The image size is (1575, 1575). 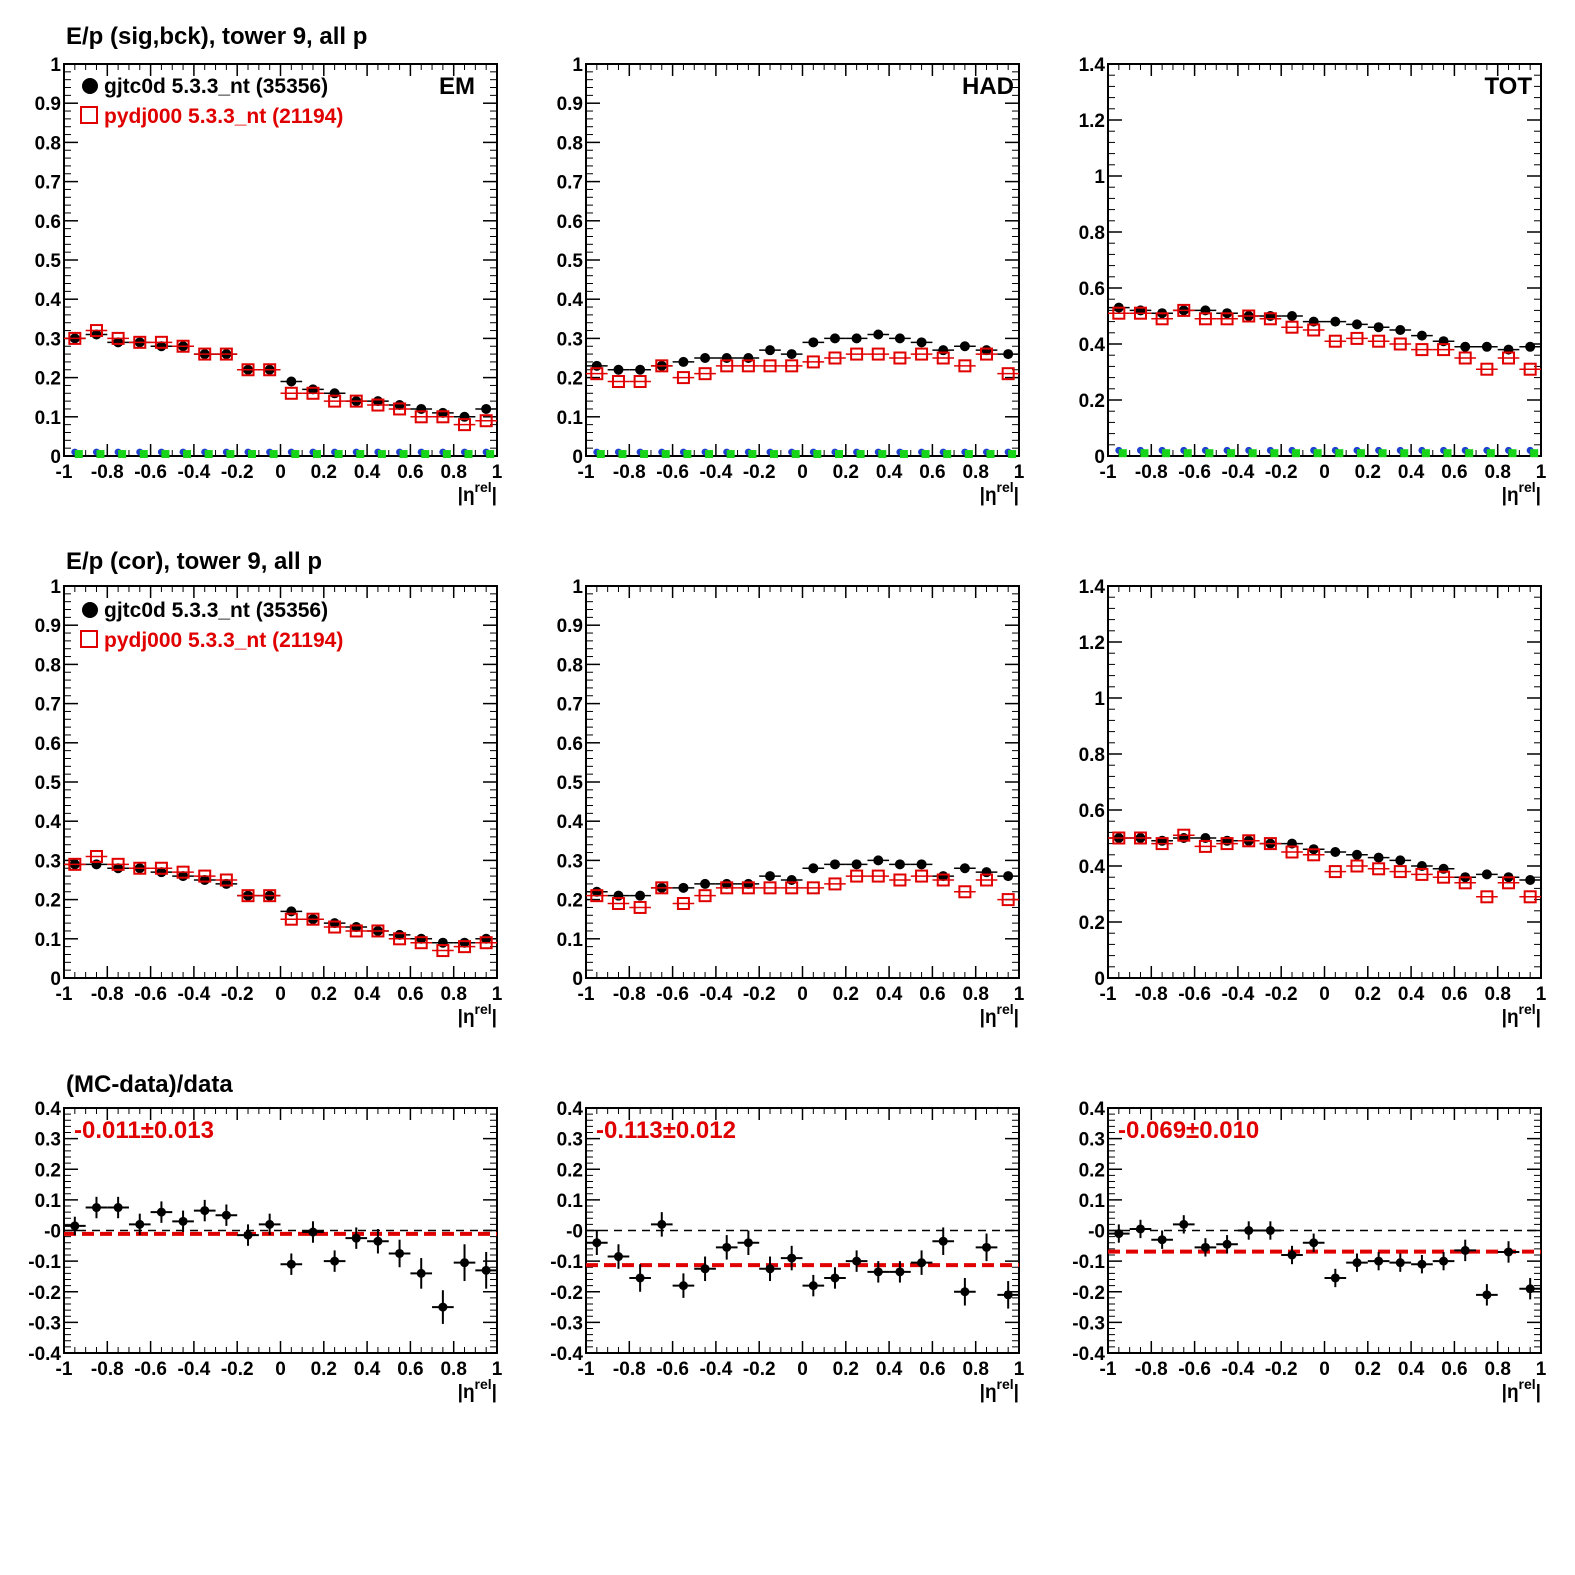 What do you see at coordinates (1088, 1293) in the screenshot?
I see `y-tick-label: -0.2` at bounding box center [1088, 1293].